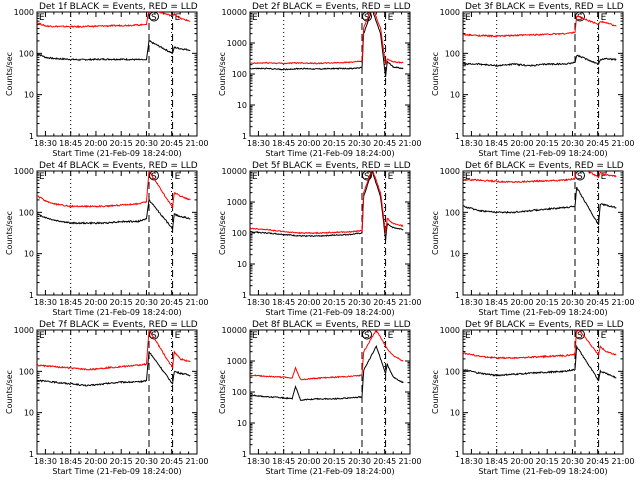 This screenshot has width=640, height=480. What do you see at coordinates (331, 166) in the screenshot?
I see `chart-title: Det 5f BLACK = Events, RED = LLD` at bounding box center [331, 166].